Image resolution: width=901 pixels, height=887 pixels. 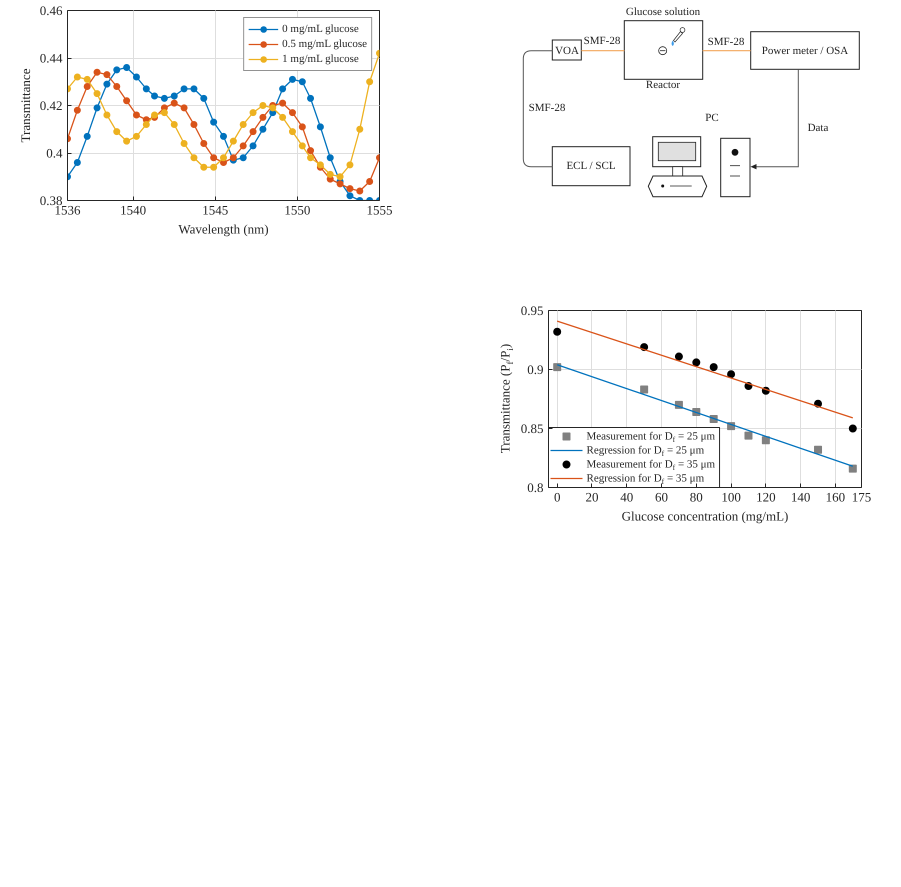 I want to click on x-tick-label: 160, so click(x=836, y=497).